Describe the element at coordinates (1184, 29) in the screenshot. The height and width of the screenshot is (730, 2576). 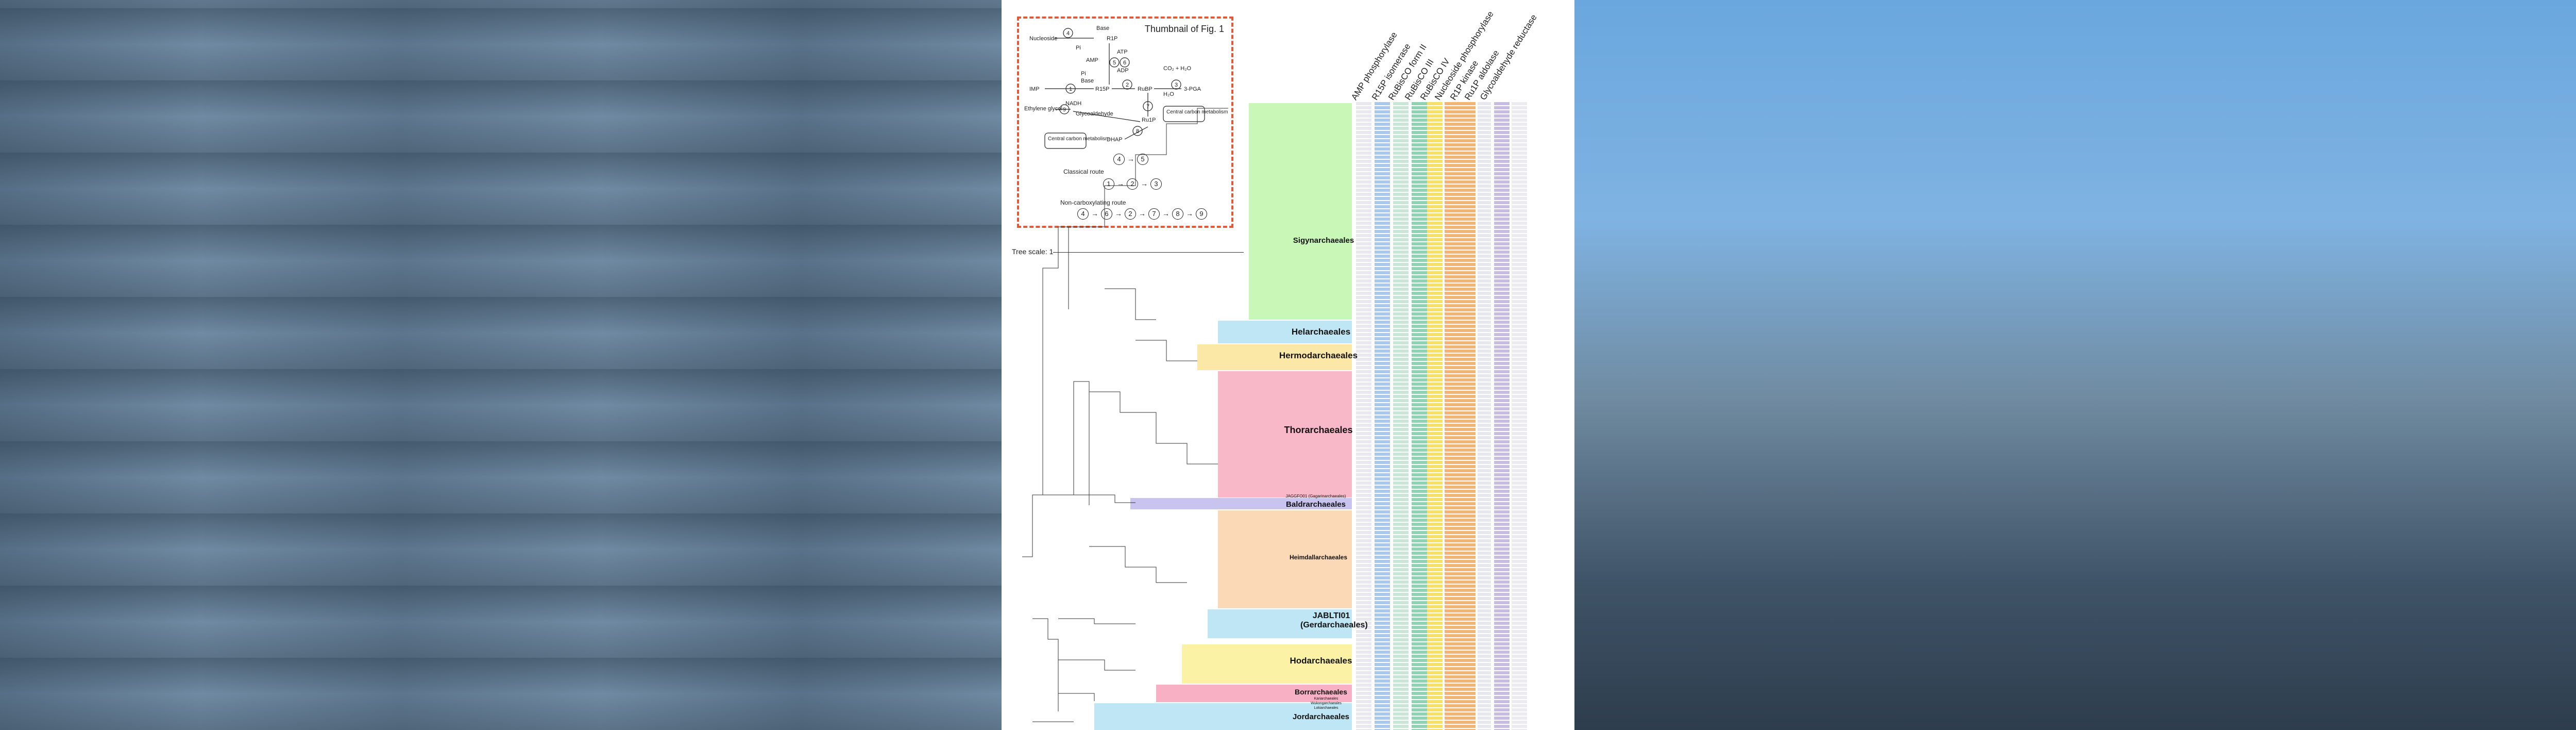
I see `thumbnail-title: Thumbnail of Fig. 1` at that location.